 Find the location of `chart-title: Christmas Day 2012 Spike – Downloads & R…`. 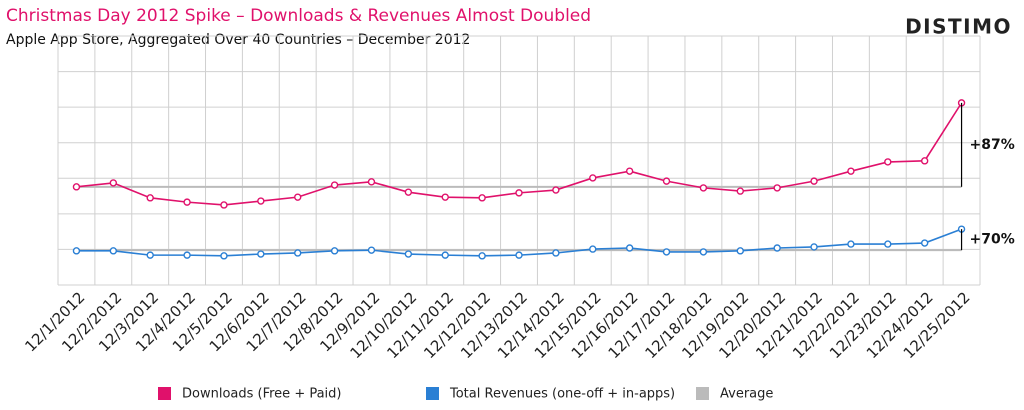

chart-title: Christmas Day 2012 Spike – Downloads & R… is located at coordinates (298, 16).